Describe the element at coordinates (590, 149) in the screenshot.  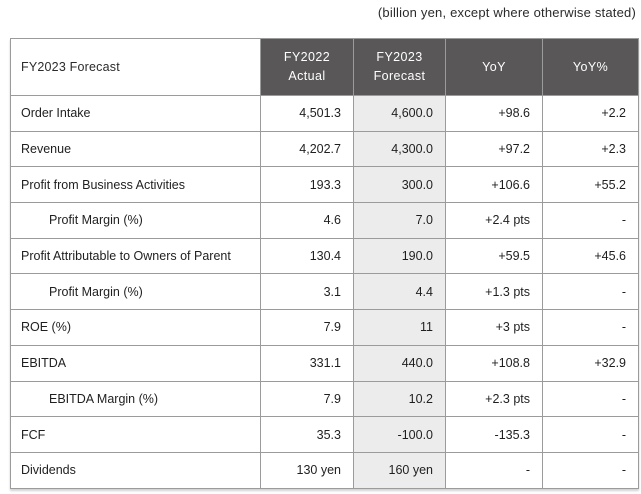
I see `yoy-pct-value: +2.3` at that location.